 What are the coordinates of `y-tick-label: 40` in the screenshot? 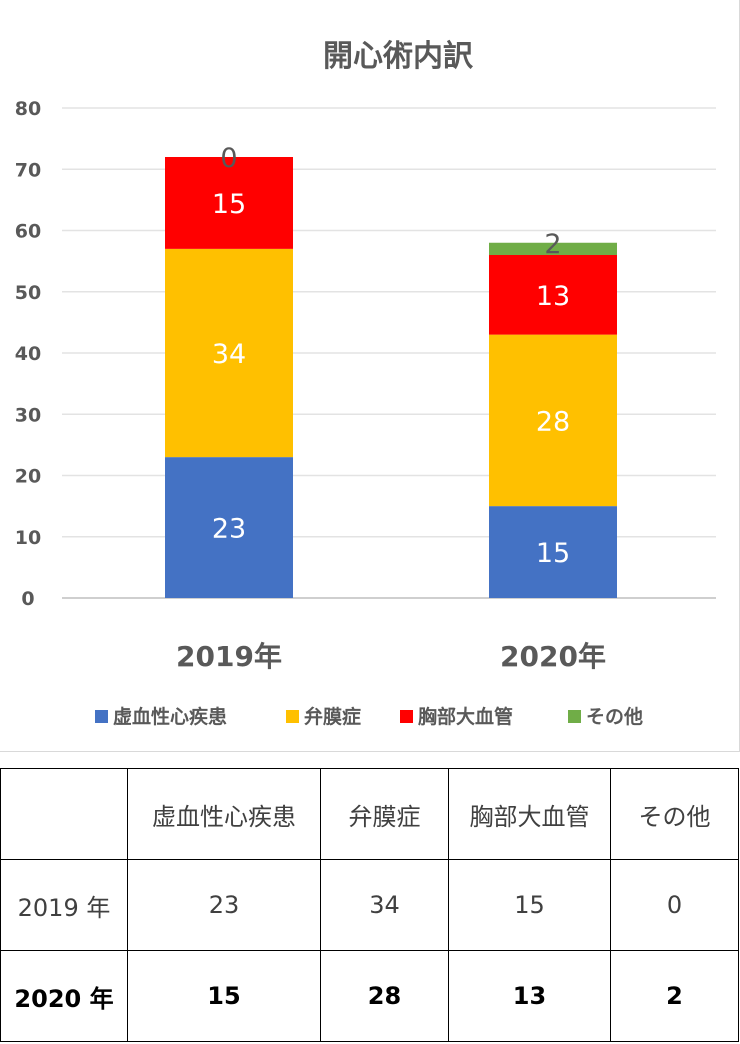 It's located at (28, 354).